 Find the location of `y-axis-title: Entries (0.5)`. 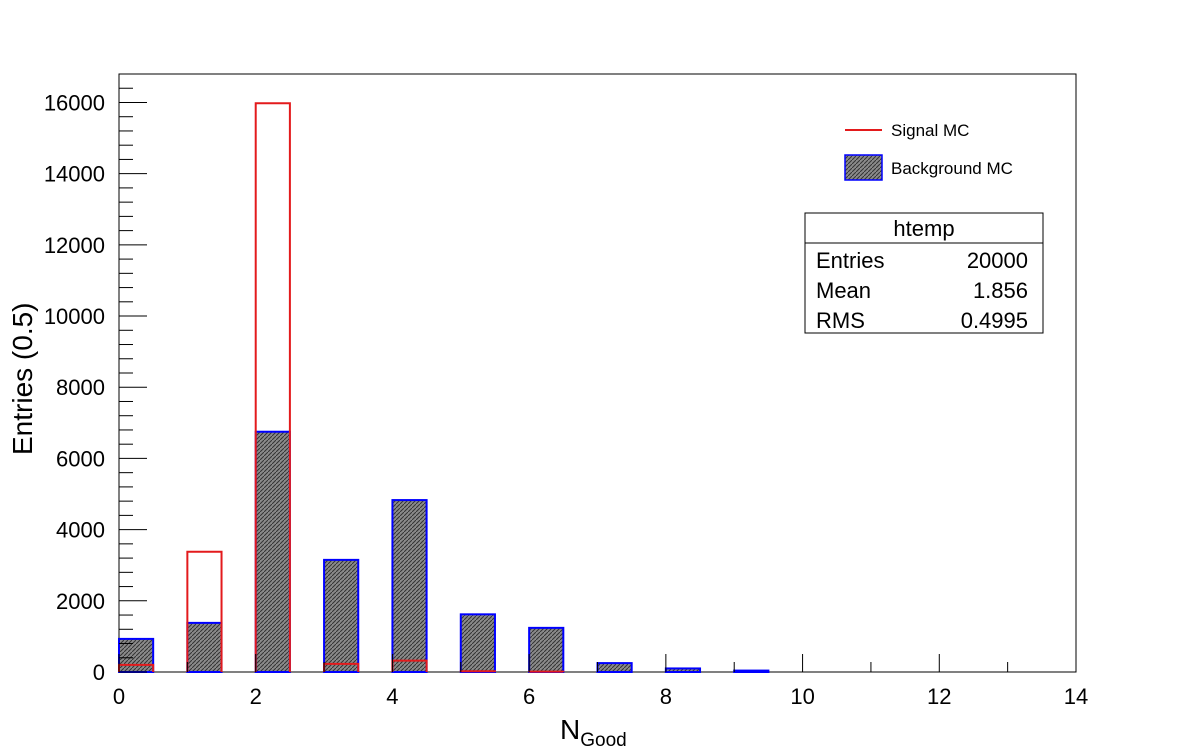

y-axis-title: Entries (0.5) is located at coordinates (22, 379).